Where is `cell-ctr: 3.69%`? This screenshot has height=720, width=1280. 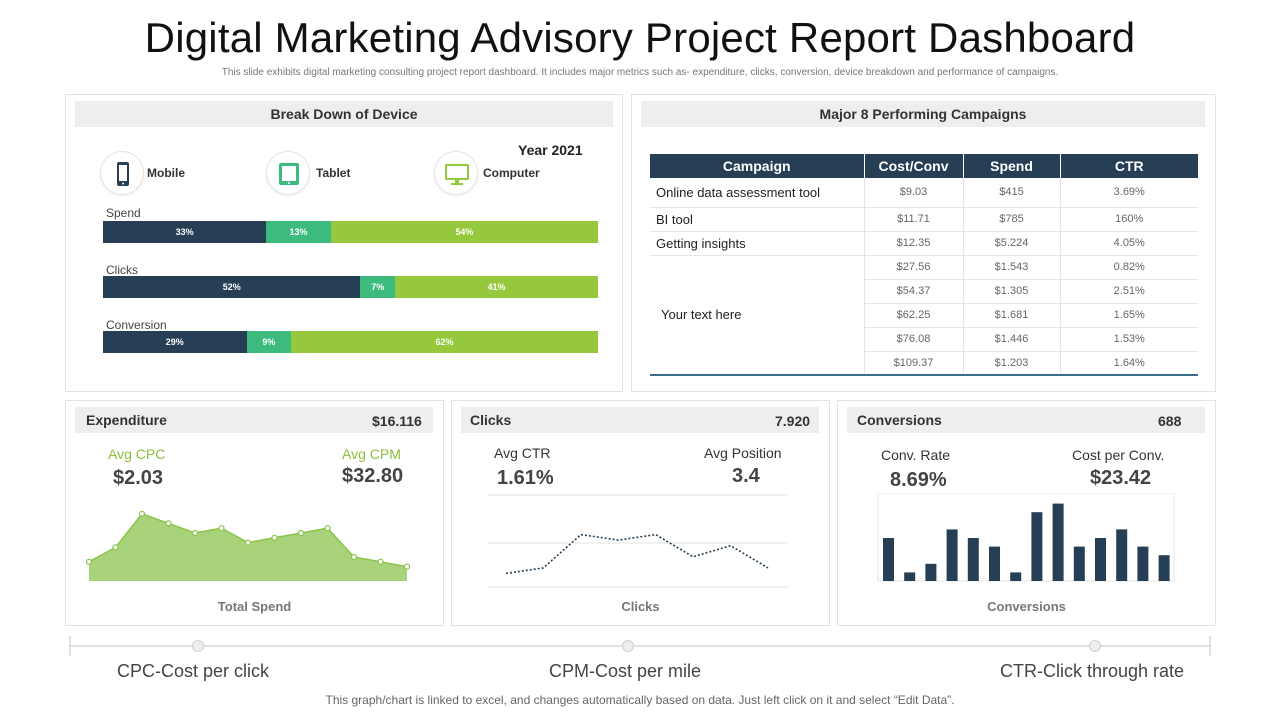
cell-ctr: 3.69% is located at coordinates (1129, 193).